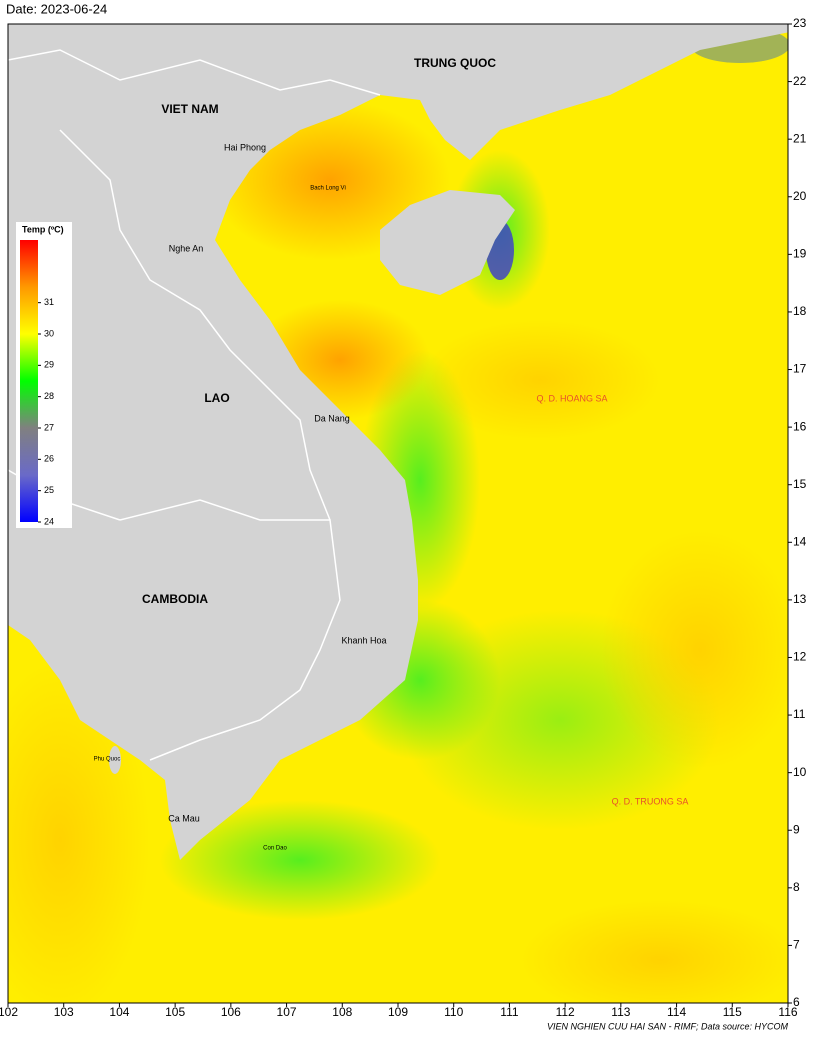  What do you see at coordinates (49, 333) in the screenshot?
I see `colorbar-tick-label: 30` at bounding box center [49, 333].